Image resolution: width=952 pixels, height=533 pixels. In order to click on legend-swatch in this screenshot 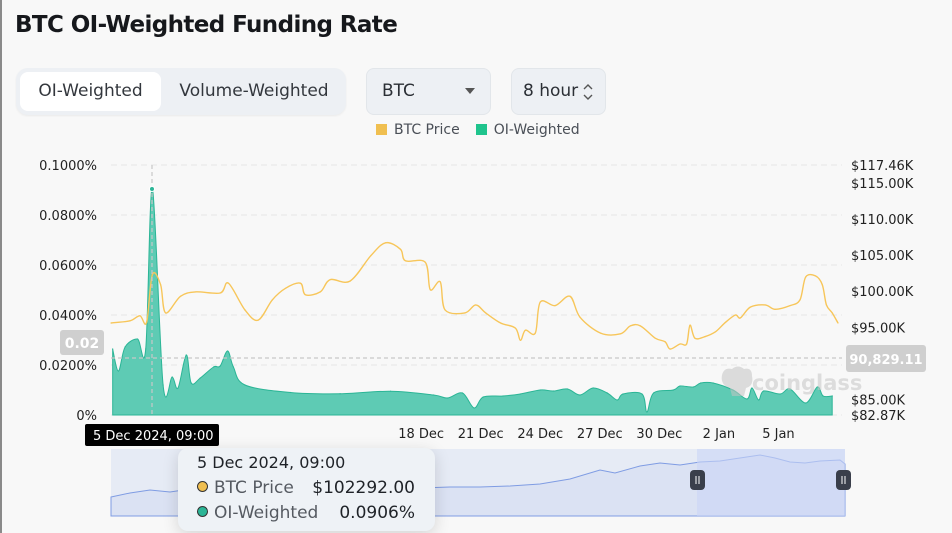, I will do `click(381, 129)`.